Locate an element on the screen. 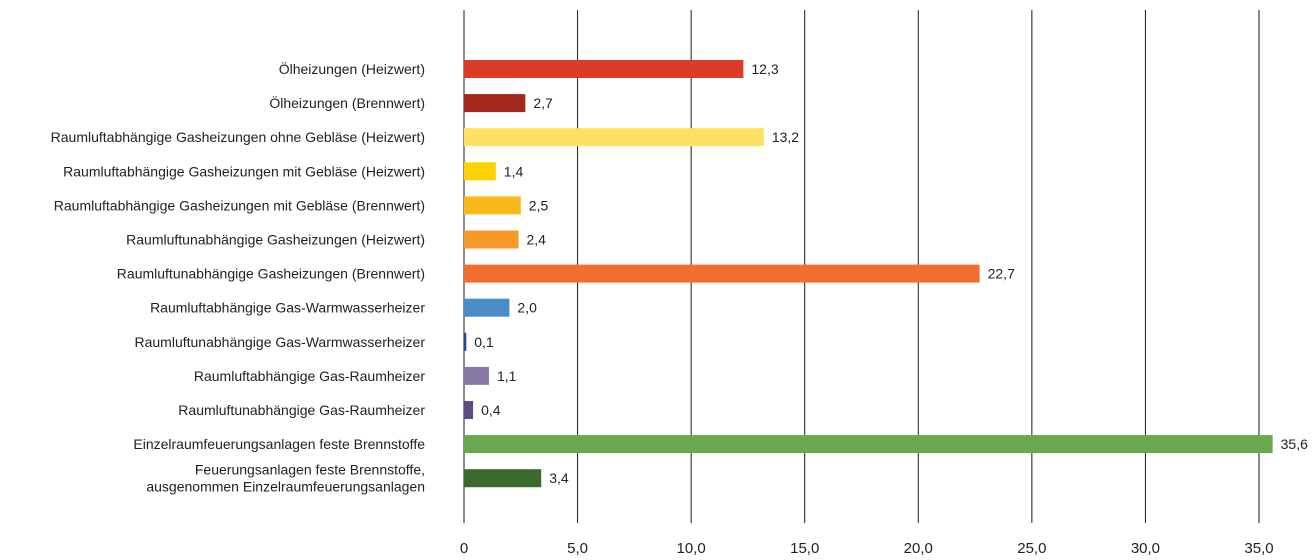 The width and height of the screenshot is (1314, 560). category-label: ausgenommen Einzelraumfeuerungsanlagen is located at coordinates (285, 487).